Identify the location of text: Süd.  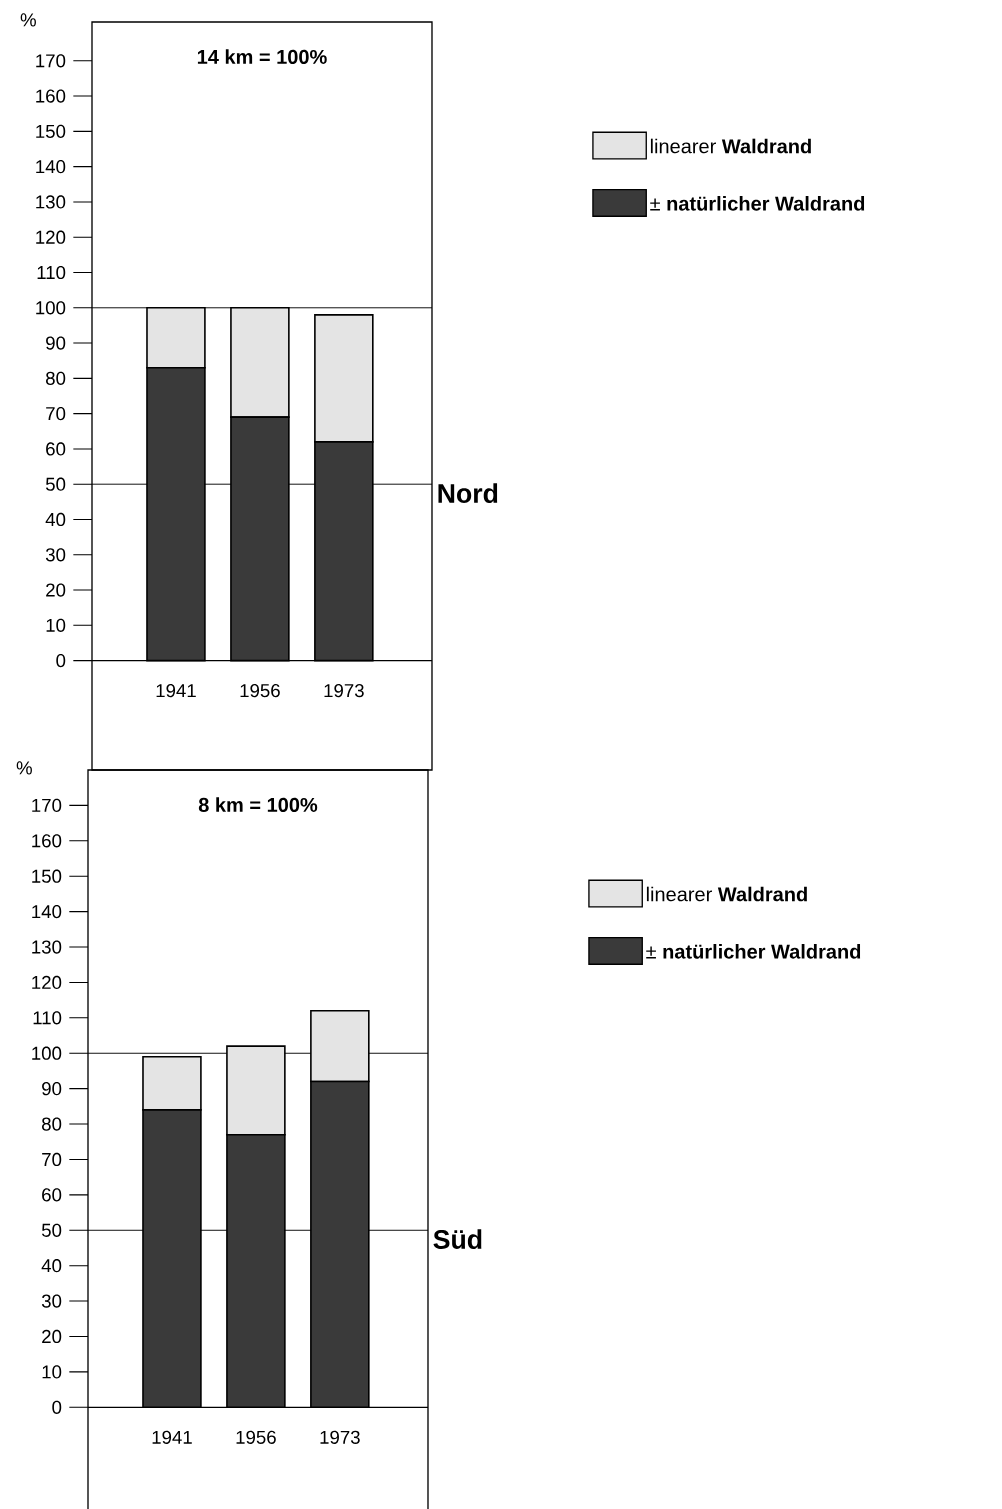
(457, 1239).